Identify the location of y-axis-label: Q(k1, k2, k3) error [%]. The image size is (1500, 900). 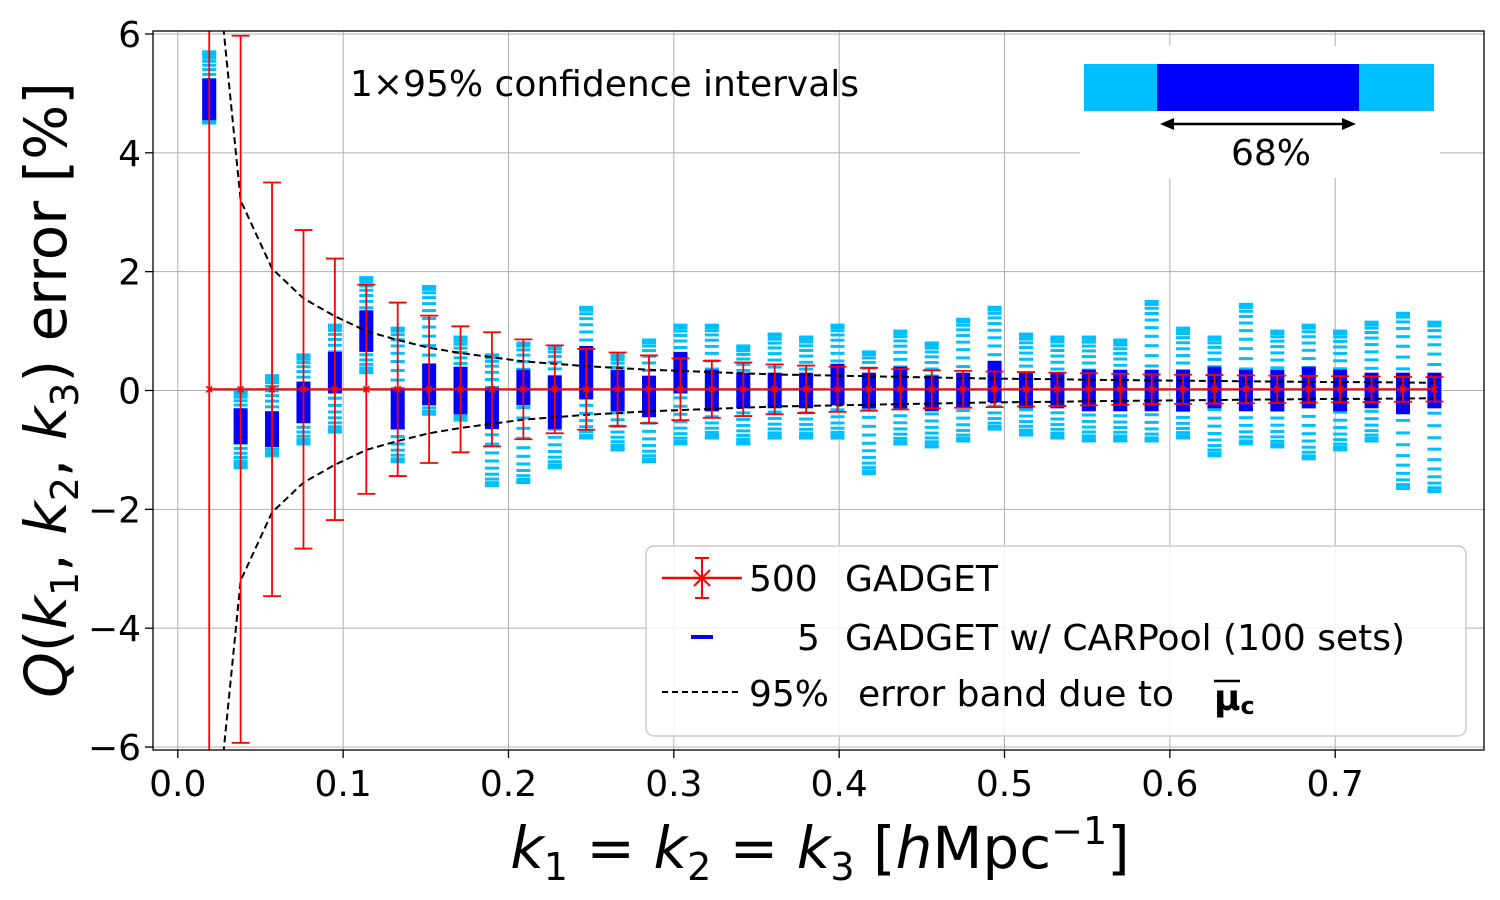
(49, 390).